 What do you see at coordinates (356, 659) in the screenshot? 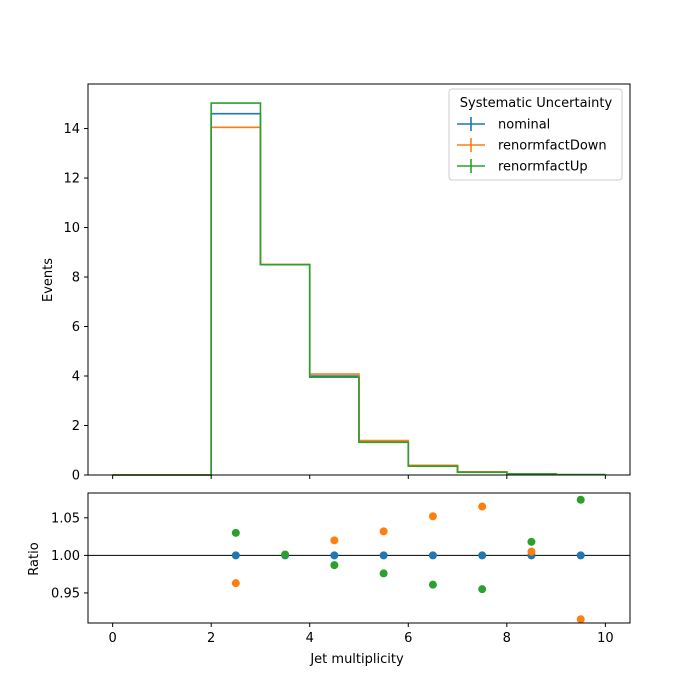
I see `x-axis-label: Jet multiplicity` at bounding box center [356, 659].